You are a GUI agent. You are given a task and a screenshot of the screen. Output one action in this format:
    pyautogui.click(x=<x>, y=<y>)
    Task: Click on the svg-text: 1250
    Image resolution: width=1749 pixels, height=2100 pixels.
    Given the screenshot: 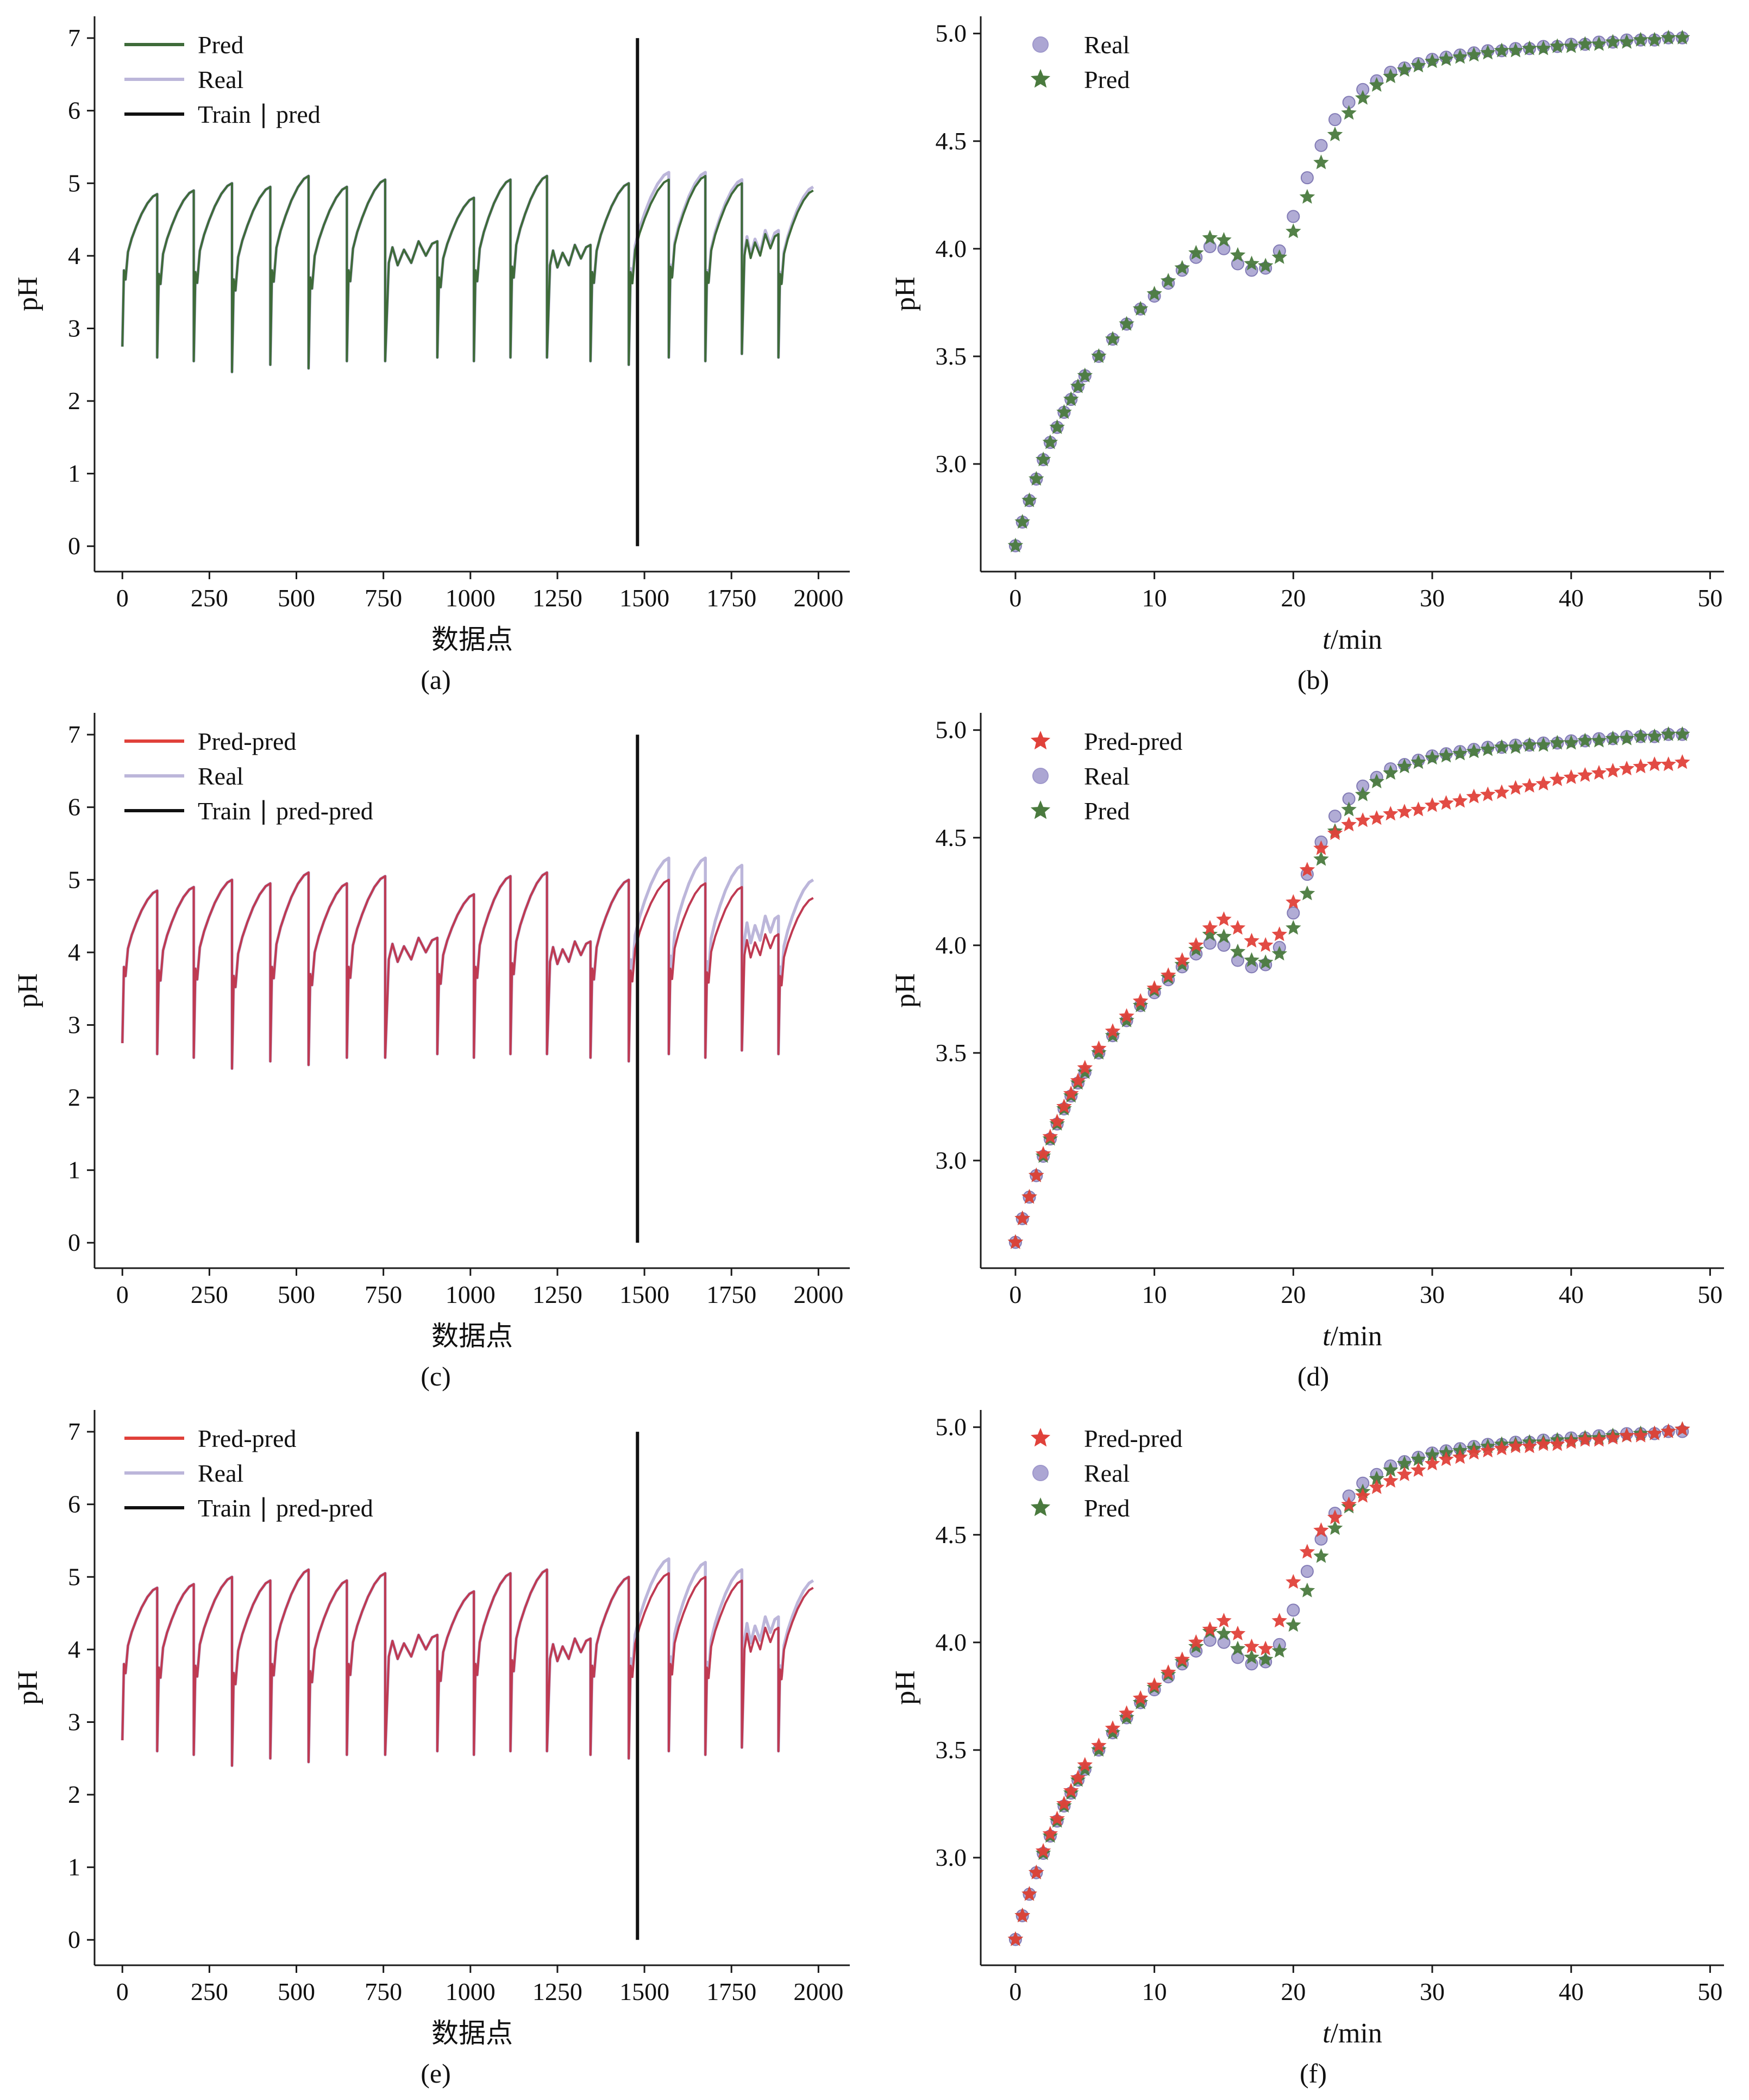 What is the action you would take?
    pyautogui.click(x=557, y=1294)
    